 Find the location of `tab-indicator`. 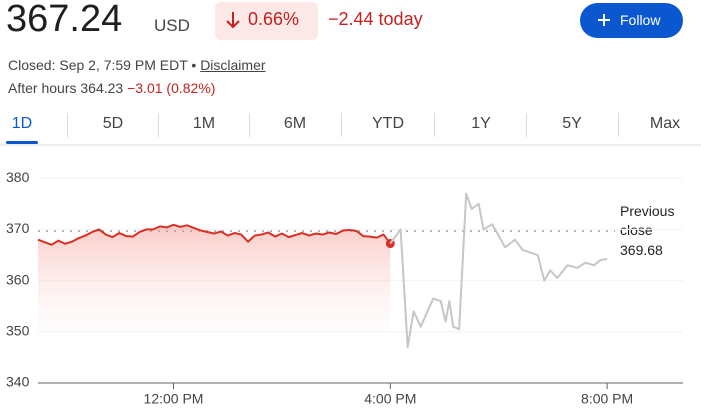

tab-indicator is located at coordinates (22, 142).